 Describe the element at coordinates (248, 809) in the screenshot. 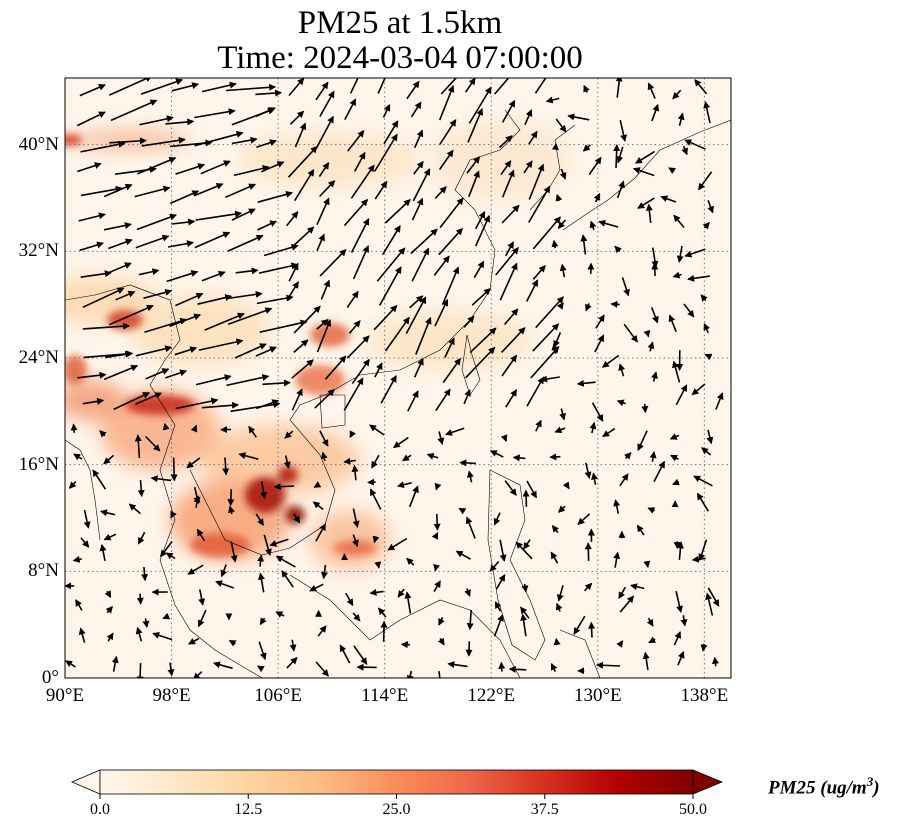

I see `colorbar-tick-label: 12.5` at that location.